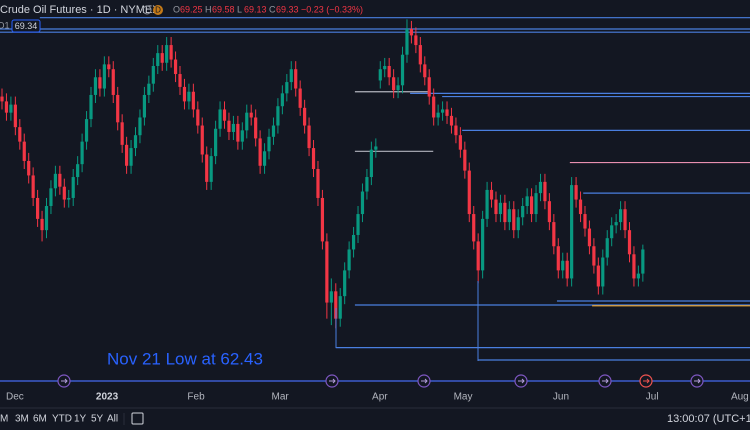 The height and width of the screenshot is (430, 750). I want to click on calendar-icon, so click(137, 418).